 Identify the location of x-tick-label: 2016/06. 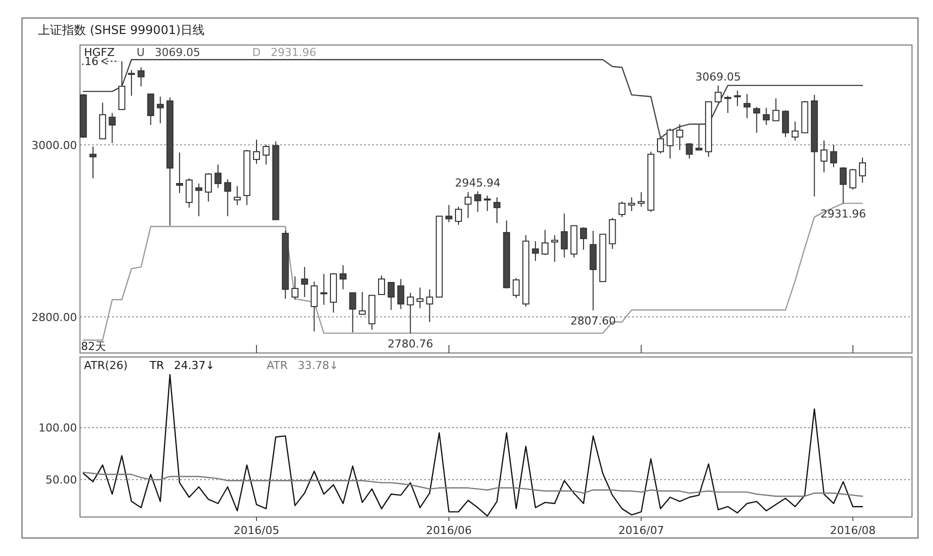
(449, 530).